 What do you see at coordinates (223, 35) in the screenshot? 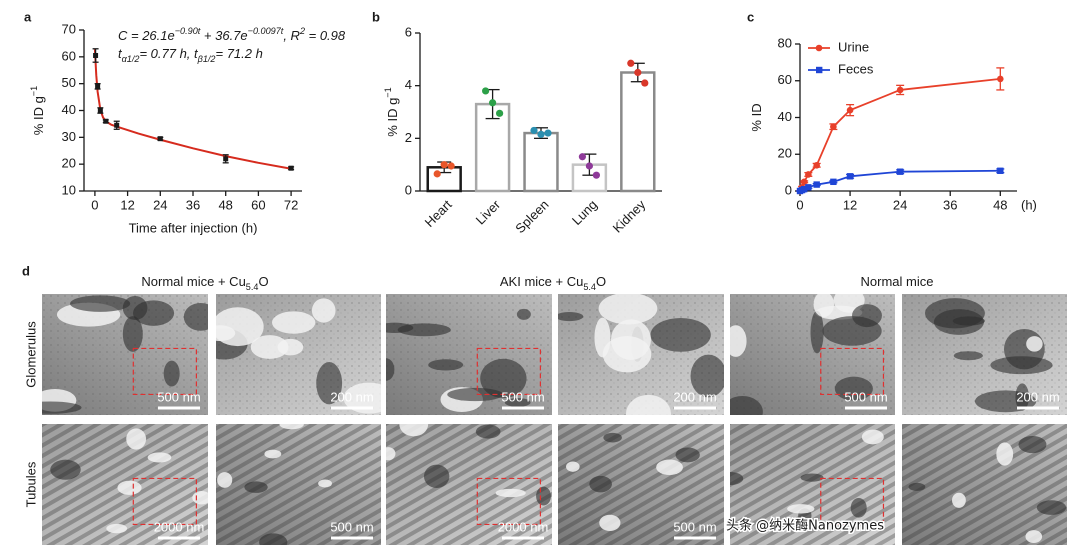
I see `text-part: + 36.7e` at bounding box center [223, 35].